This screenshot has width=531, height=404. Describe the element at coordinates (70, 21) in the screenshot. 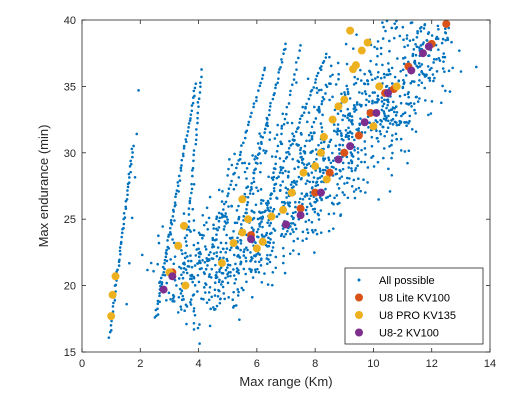

I see `y-tick-label: 40` at that location.